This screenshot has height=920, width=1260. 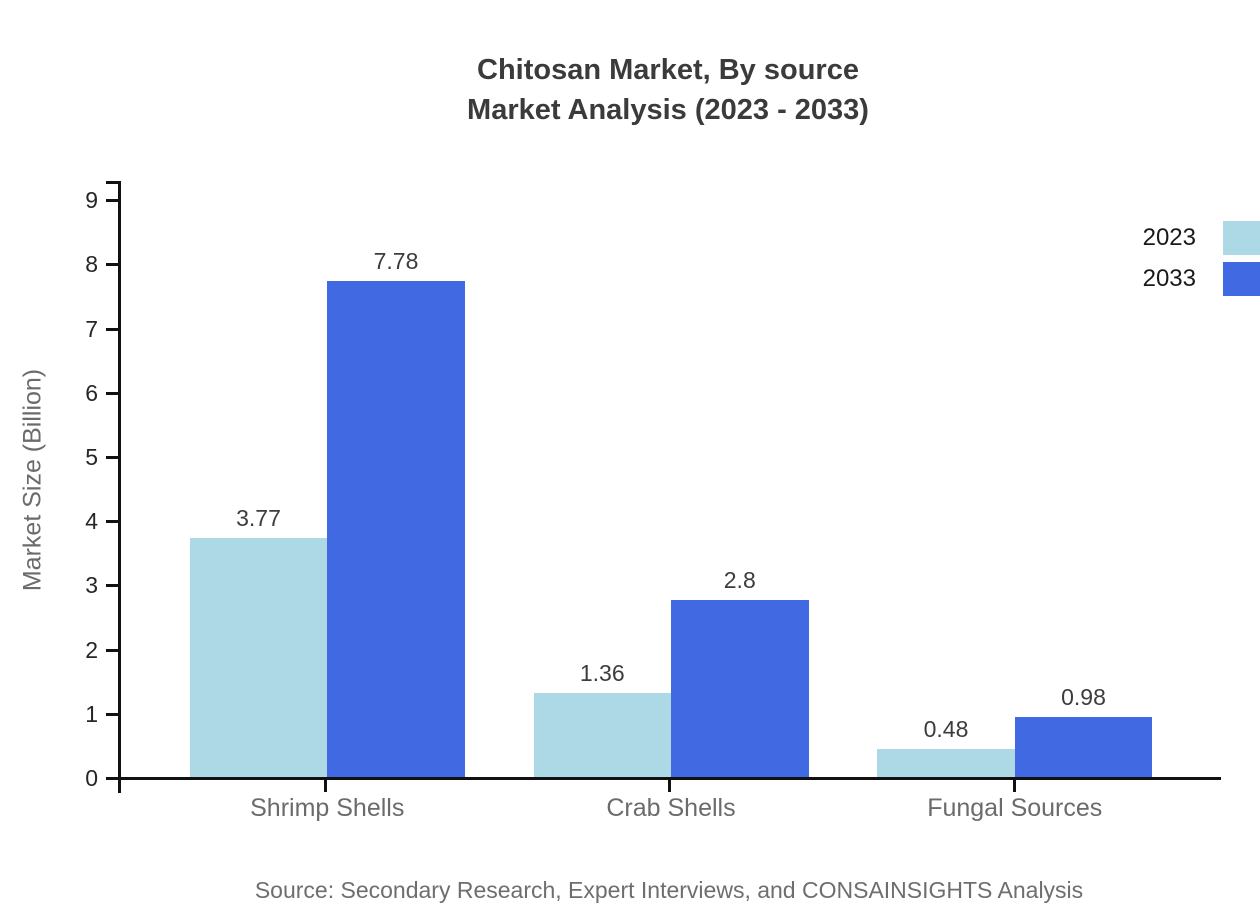 What do you see at coordinates (1083, 730) in the screenshot?
I see `bar-2033-fungal-sources: 0.98` at bounding box center [1083, 730].